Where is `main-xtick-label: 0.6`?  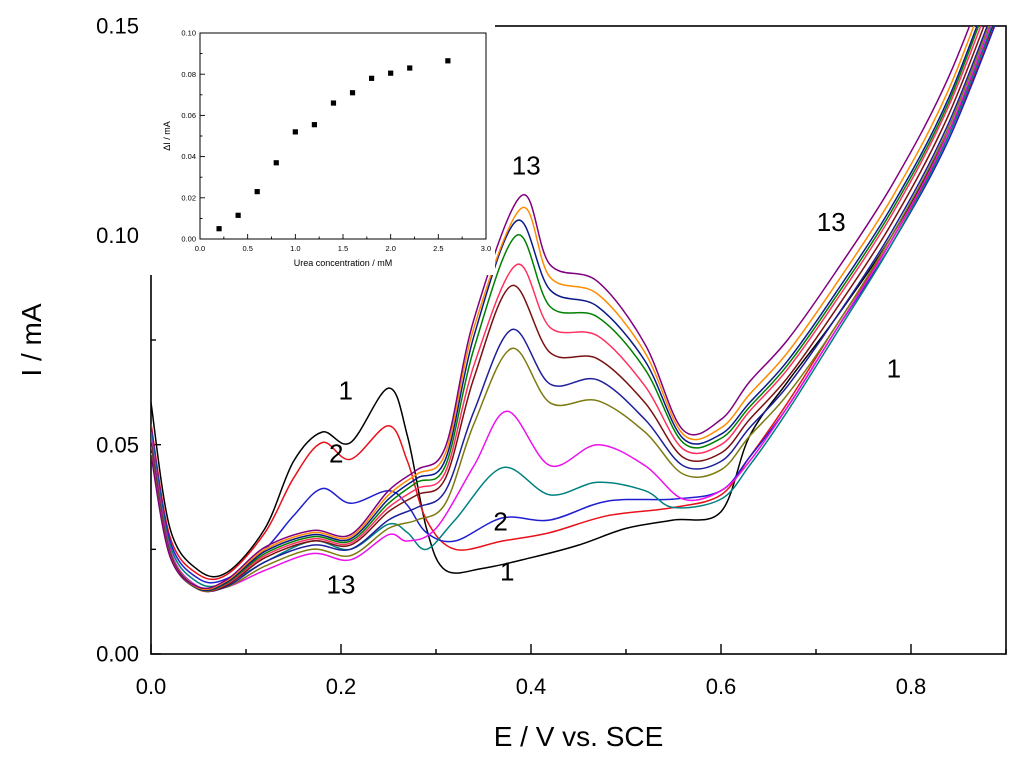 main-xtick-label: 0.6 is located at coordinates (721, 686).